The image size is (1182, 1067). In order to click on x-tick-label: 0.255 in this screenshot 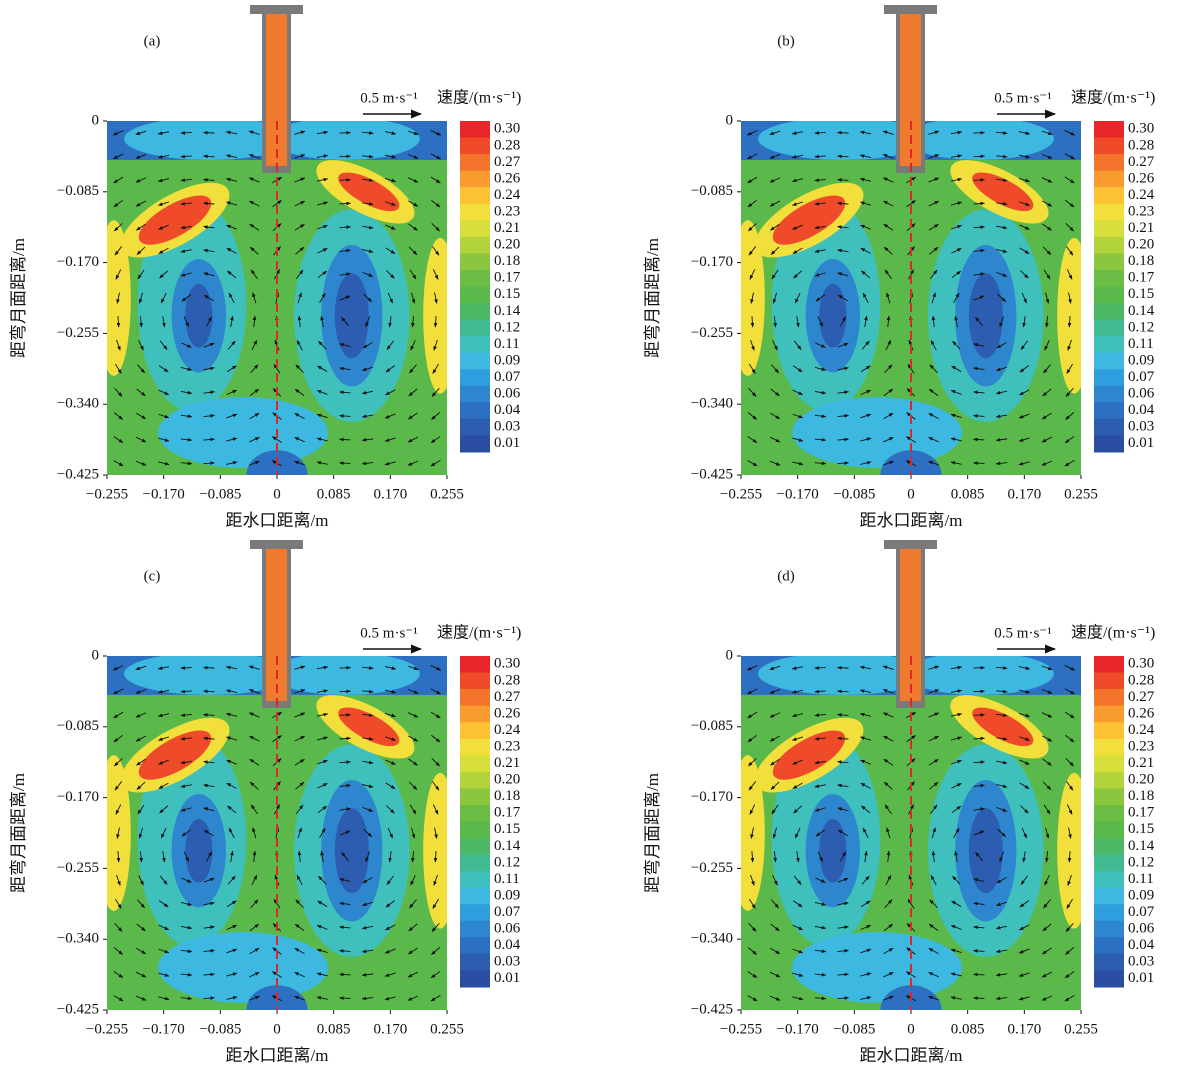, I will do `click(1081, 494)`.